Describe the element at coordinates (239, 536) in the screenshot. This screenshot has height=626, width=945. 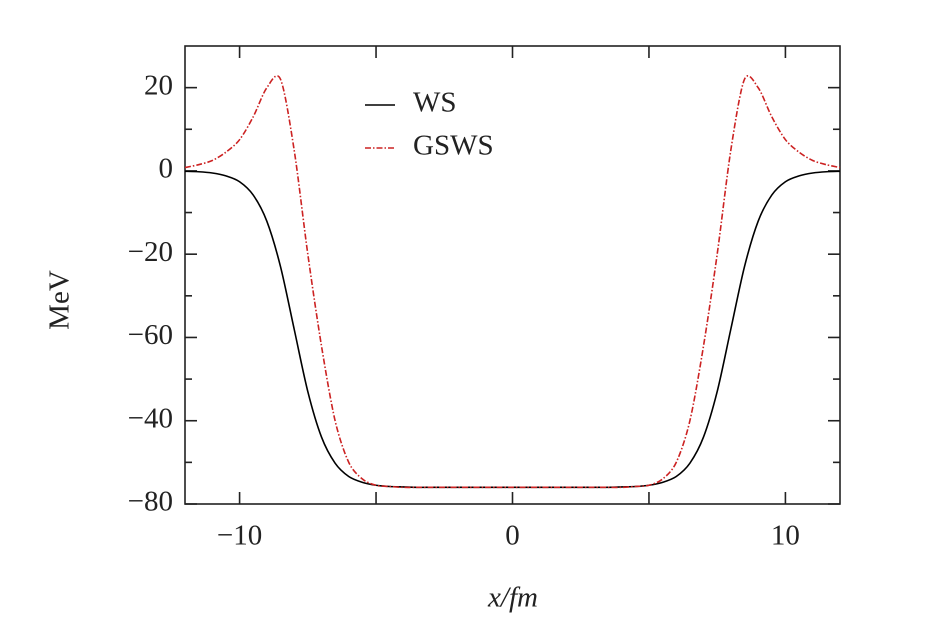
I see `x-tick-label: −10` at that location.